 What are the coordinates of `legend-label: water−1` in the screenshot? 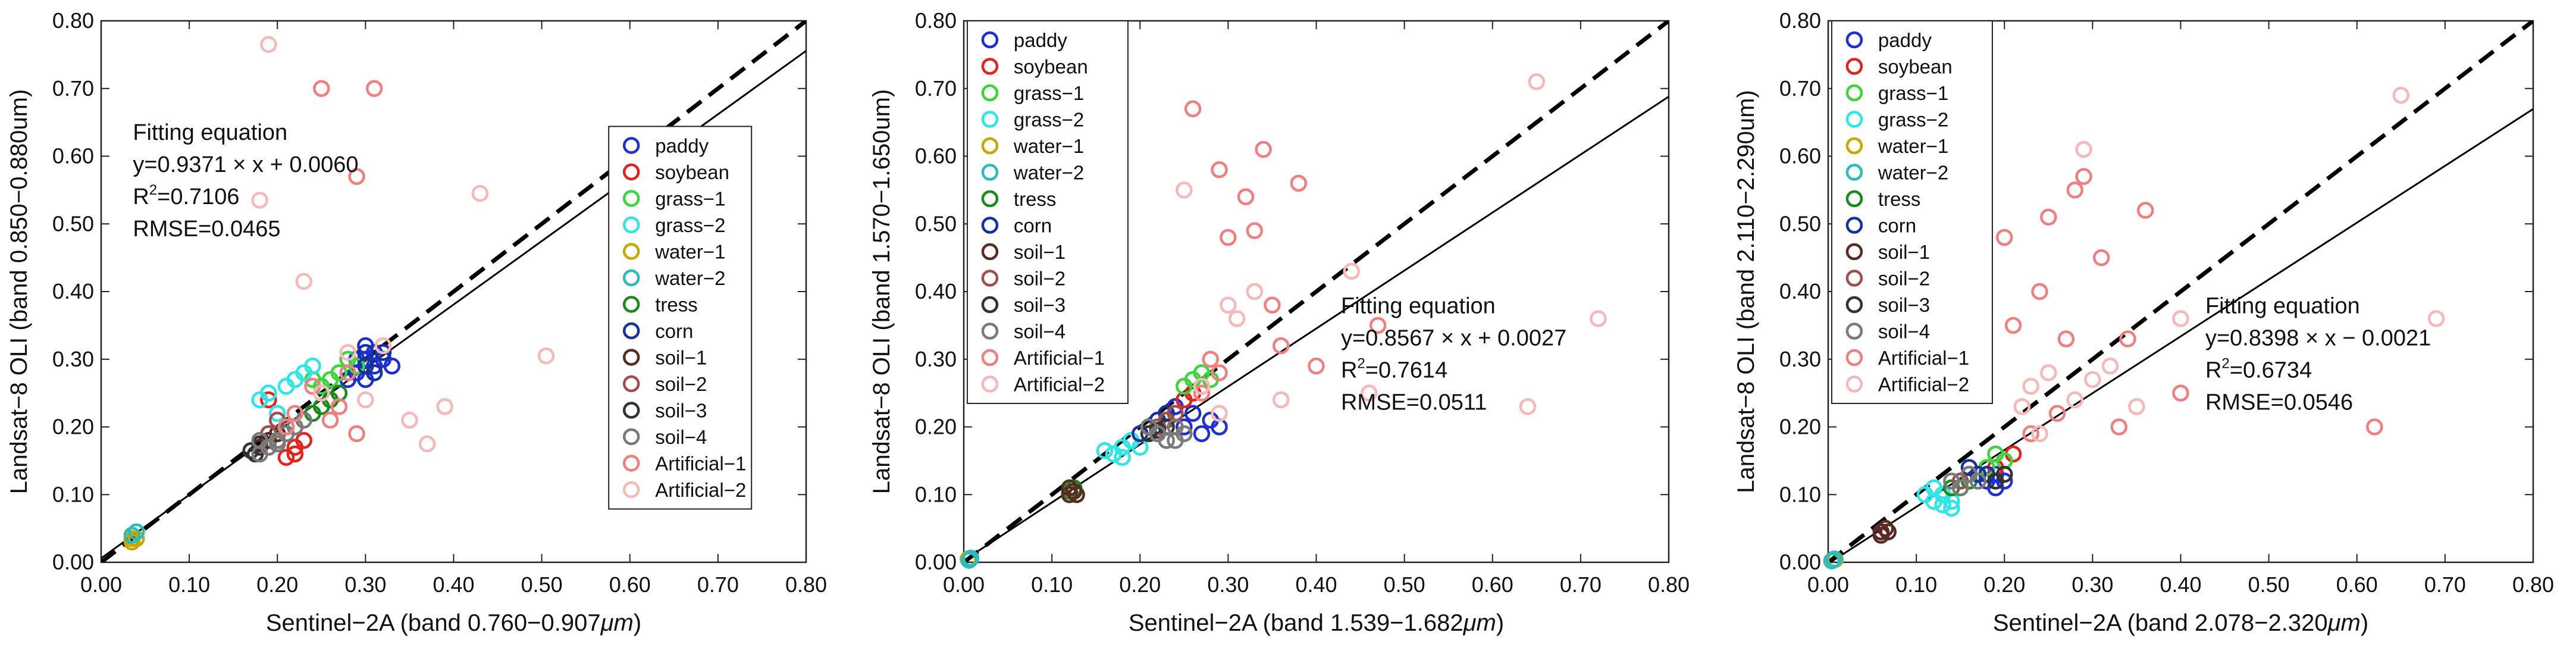 It's located at (689, 251).